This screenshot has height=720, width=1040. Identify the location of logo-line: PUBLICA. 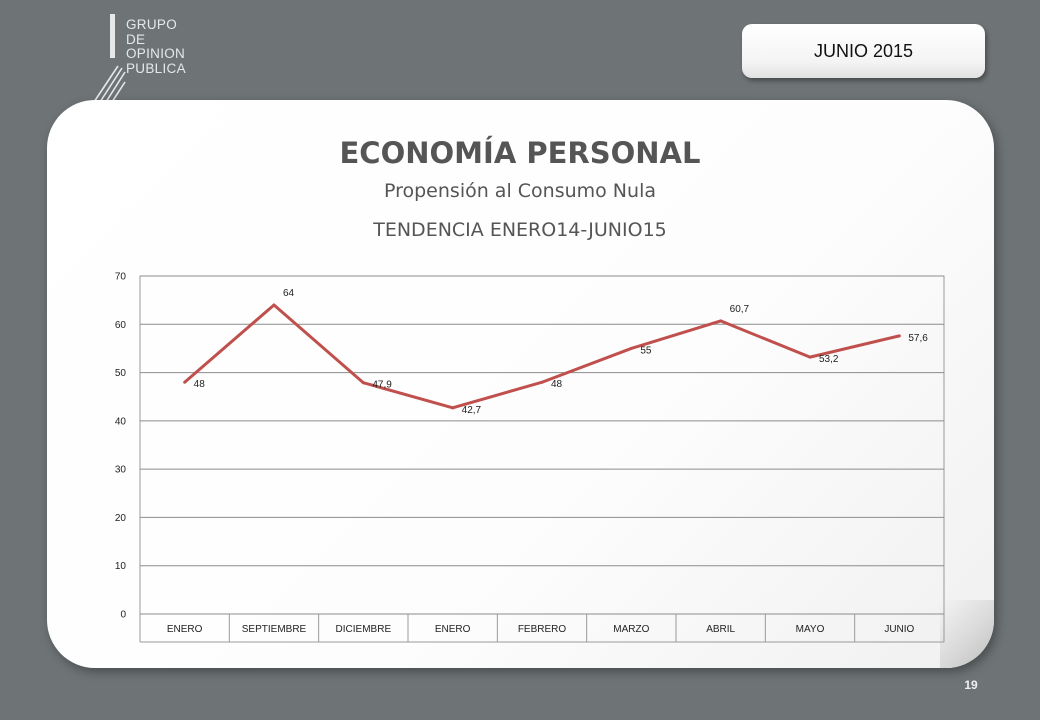
(156, 68).